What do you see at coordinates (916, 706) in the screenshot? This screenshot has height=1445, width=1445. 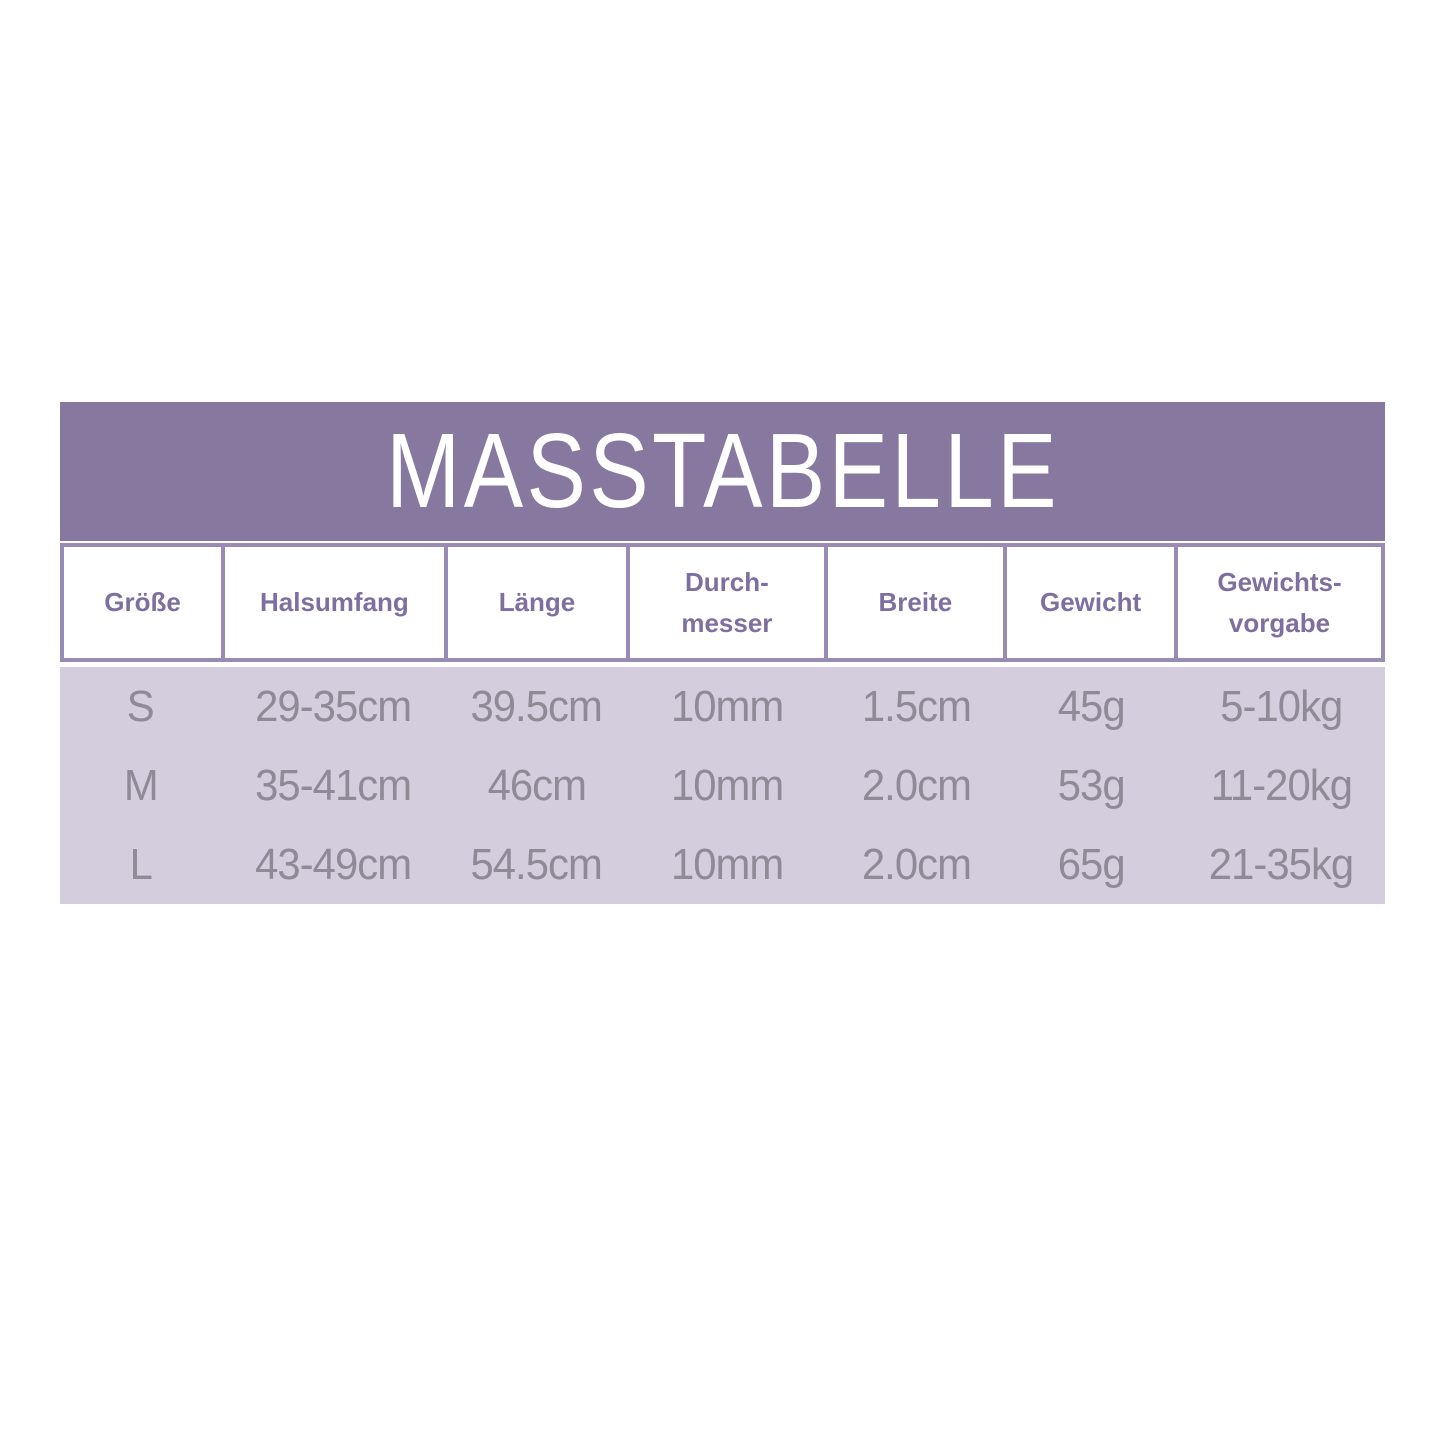 I see `cell-breite-s: 1.5cm` at bounding box center [916, 706].